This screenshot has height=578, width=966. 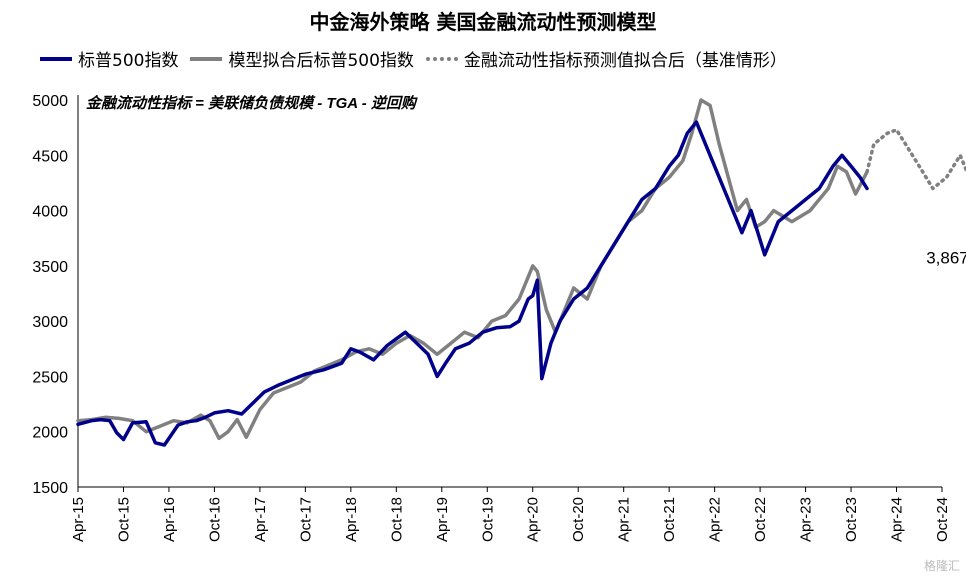 I want to click on legend-swatch-sp500, so click(x=56, y=58).